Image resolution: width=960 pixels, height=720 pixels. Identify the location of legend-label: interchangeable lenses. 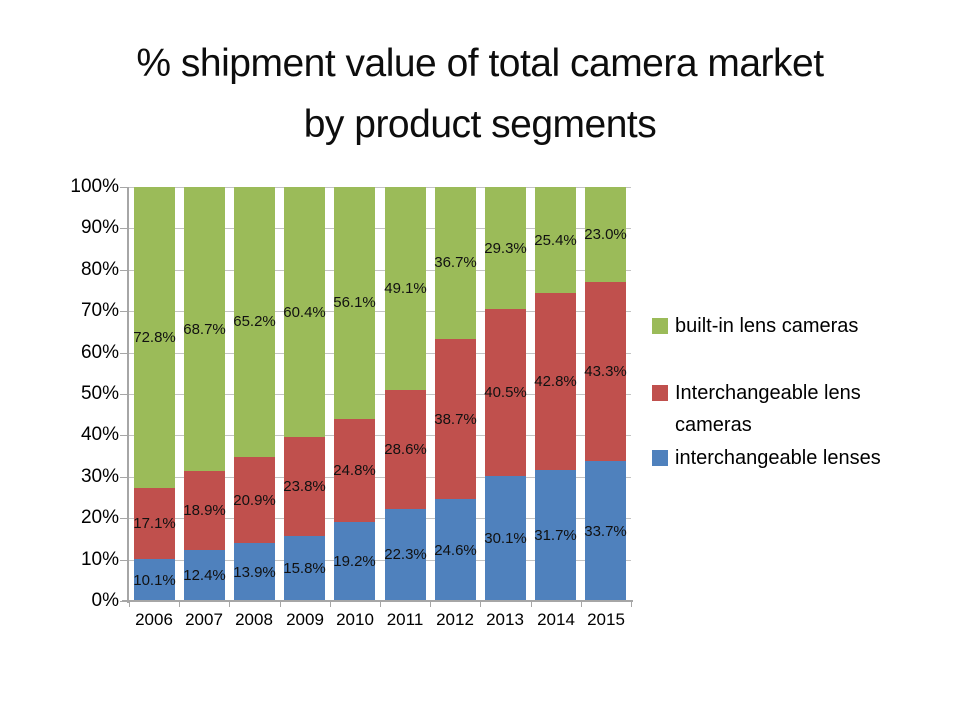
(778, 458).